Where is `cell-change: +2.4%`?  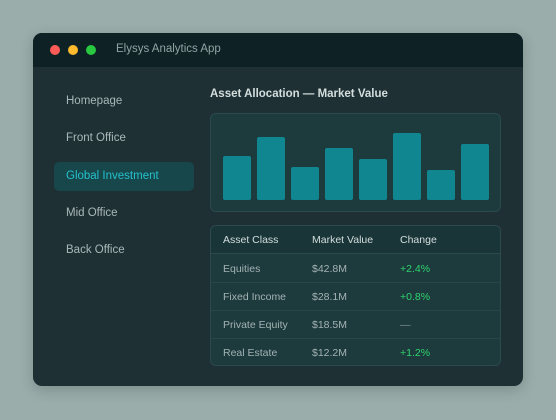
cell-change: +2.4% is located at coordinates (415, 269).